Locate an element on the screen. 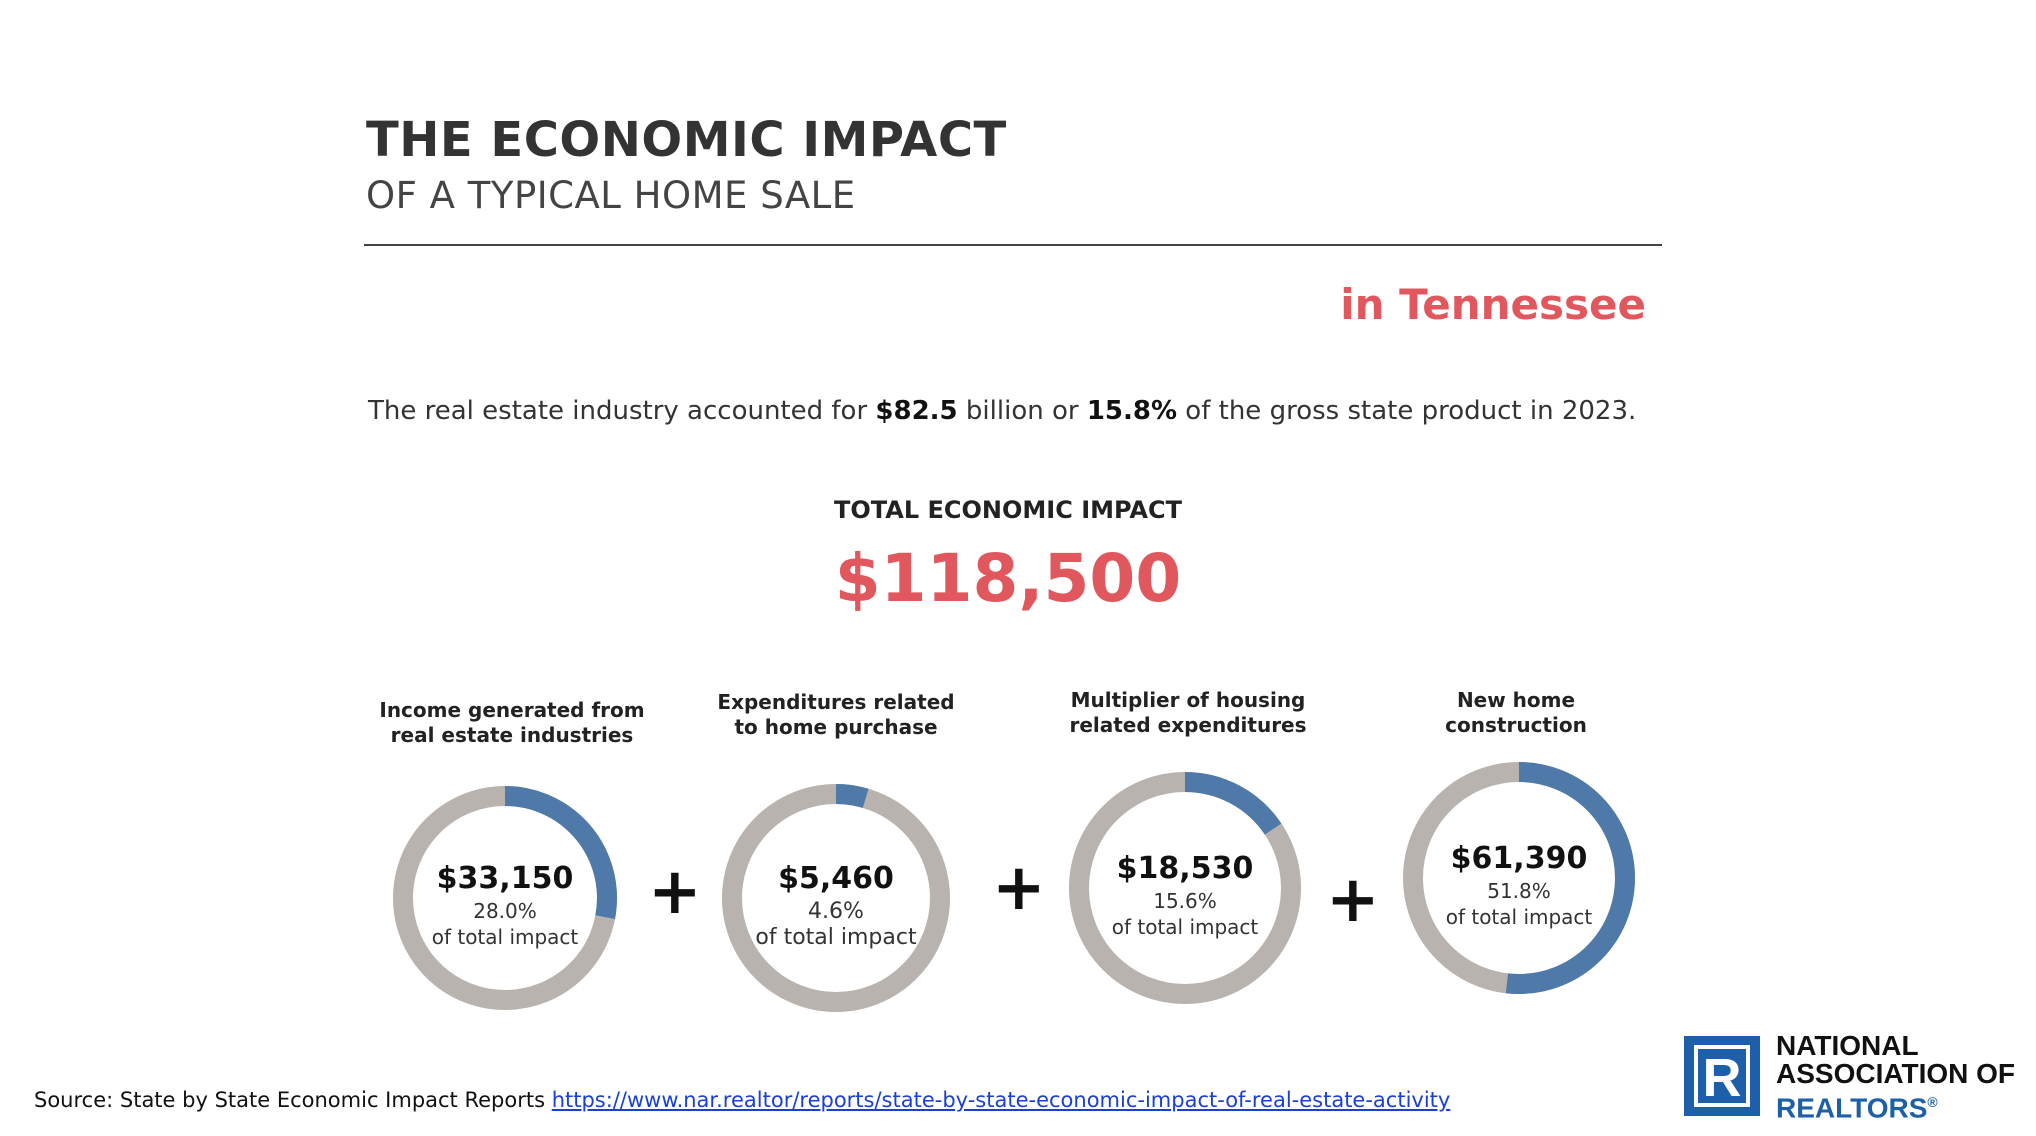  realtor-wordmark: NATIONAL ASSOCIATION OF REALTORS® is located at coordinates (1895, 1077).